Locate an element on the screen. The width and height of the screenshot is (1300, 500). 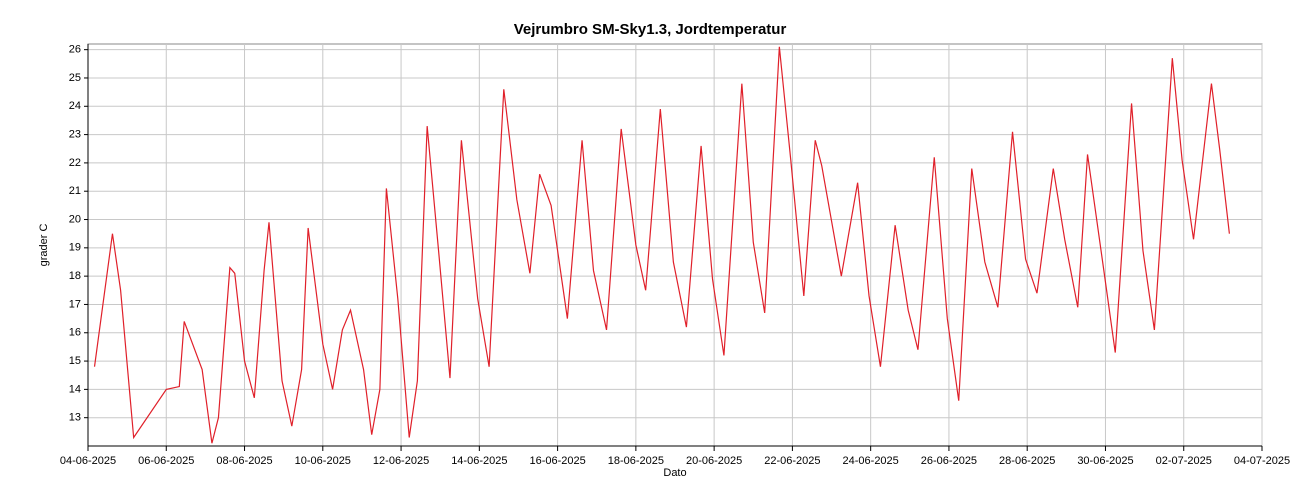
y-tick-label: 22 is located at coordinates (75, 163).